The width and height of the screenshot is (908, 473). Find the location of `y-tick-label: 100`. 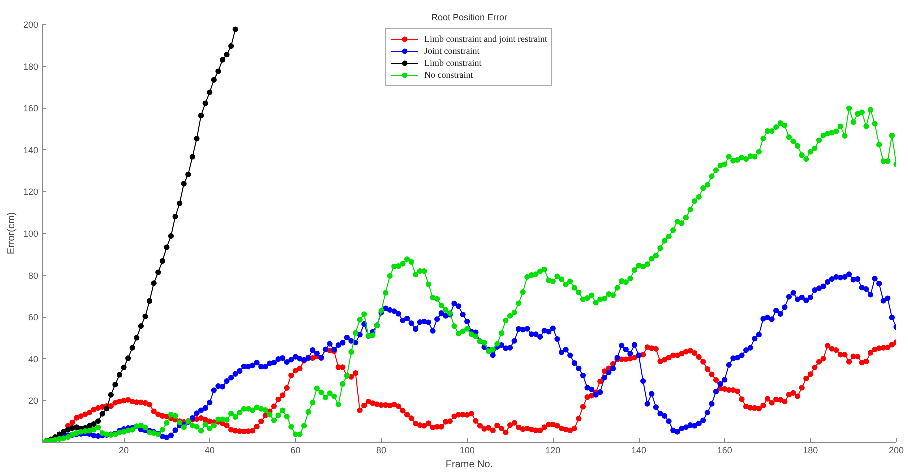

y-tick-label: 100 is located at coordinates (31, 234).